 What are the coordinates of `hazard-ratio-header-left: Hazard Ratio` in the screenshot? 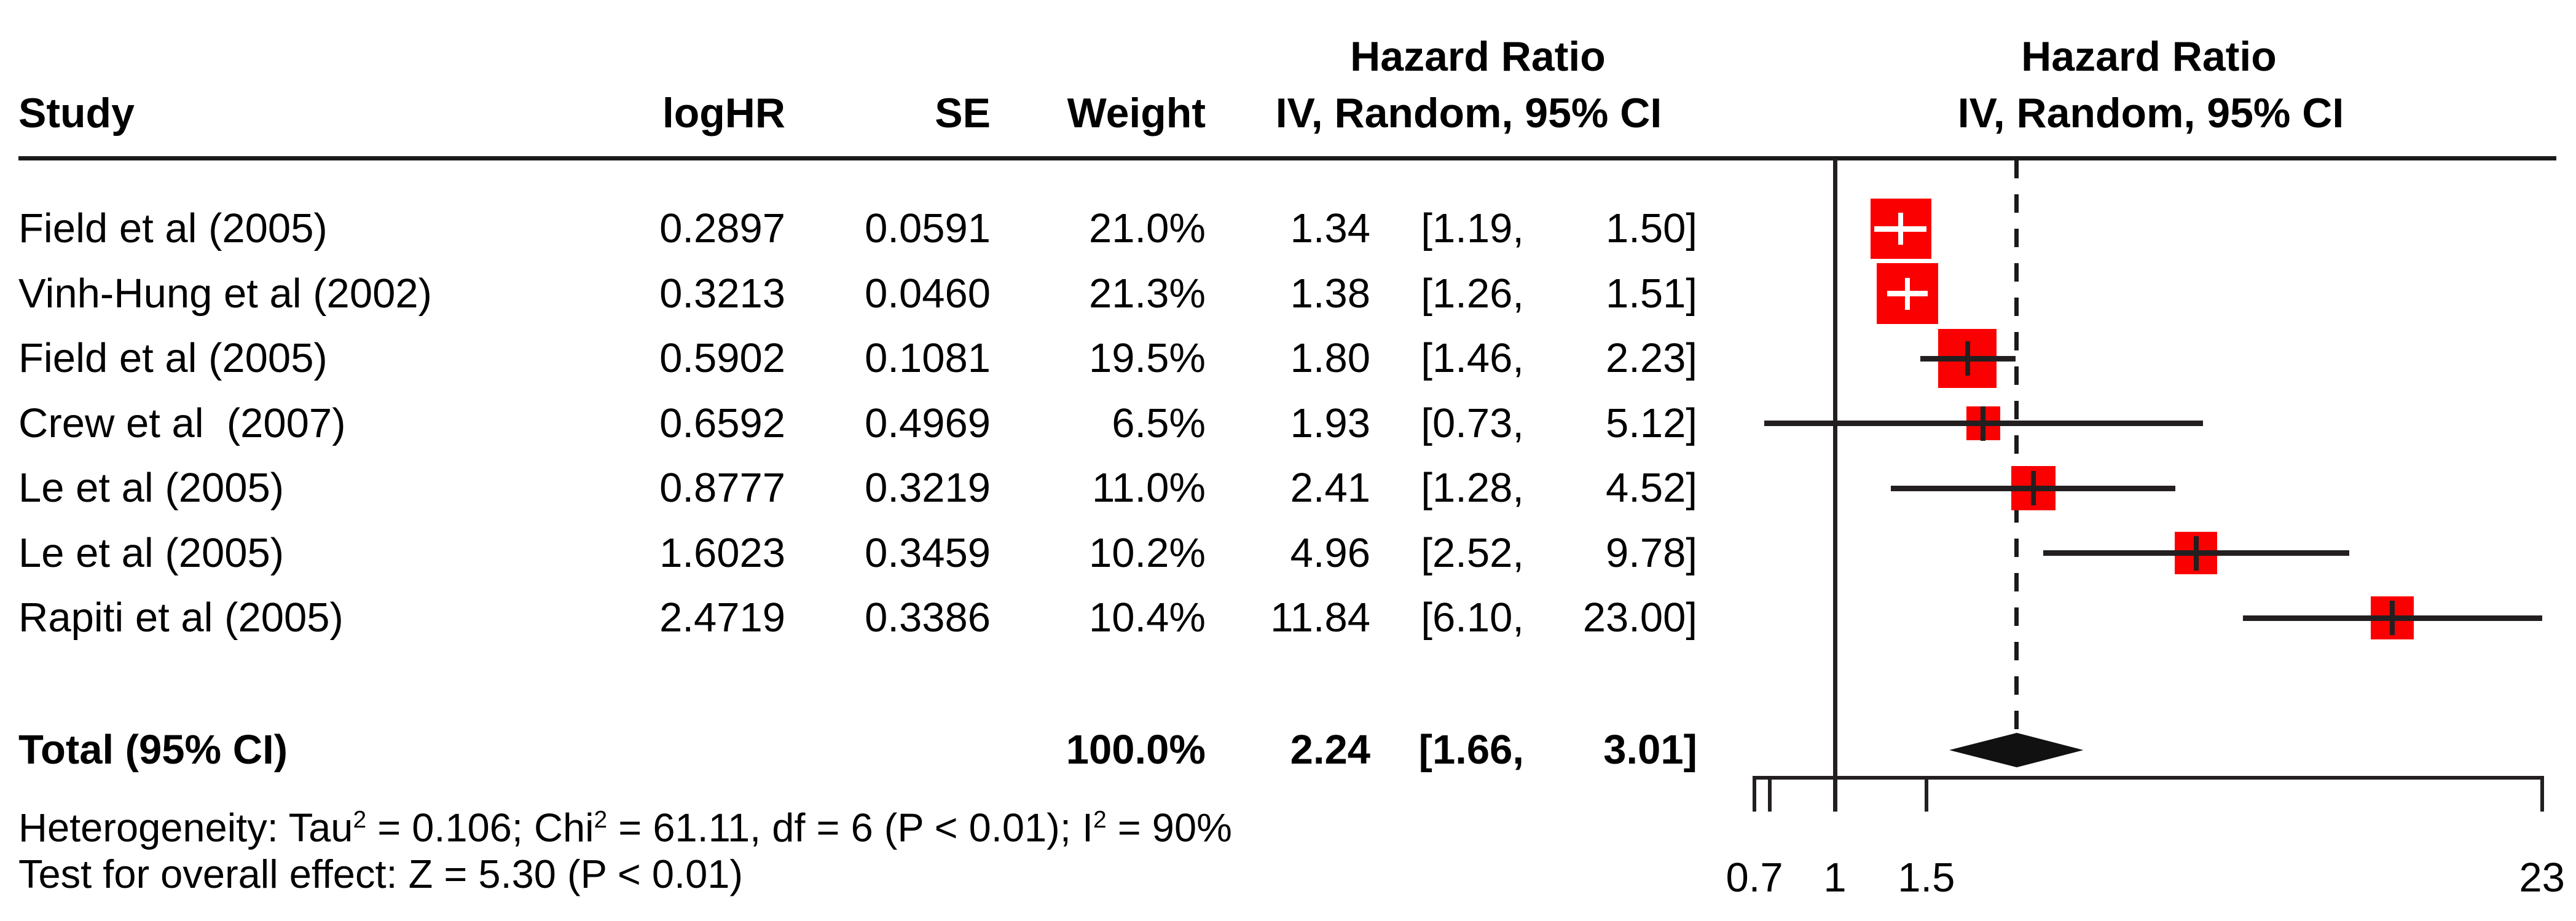 It's located at (1478, 57).